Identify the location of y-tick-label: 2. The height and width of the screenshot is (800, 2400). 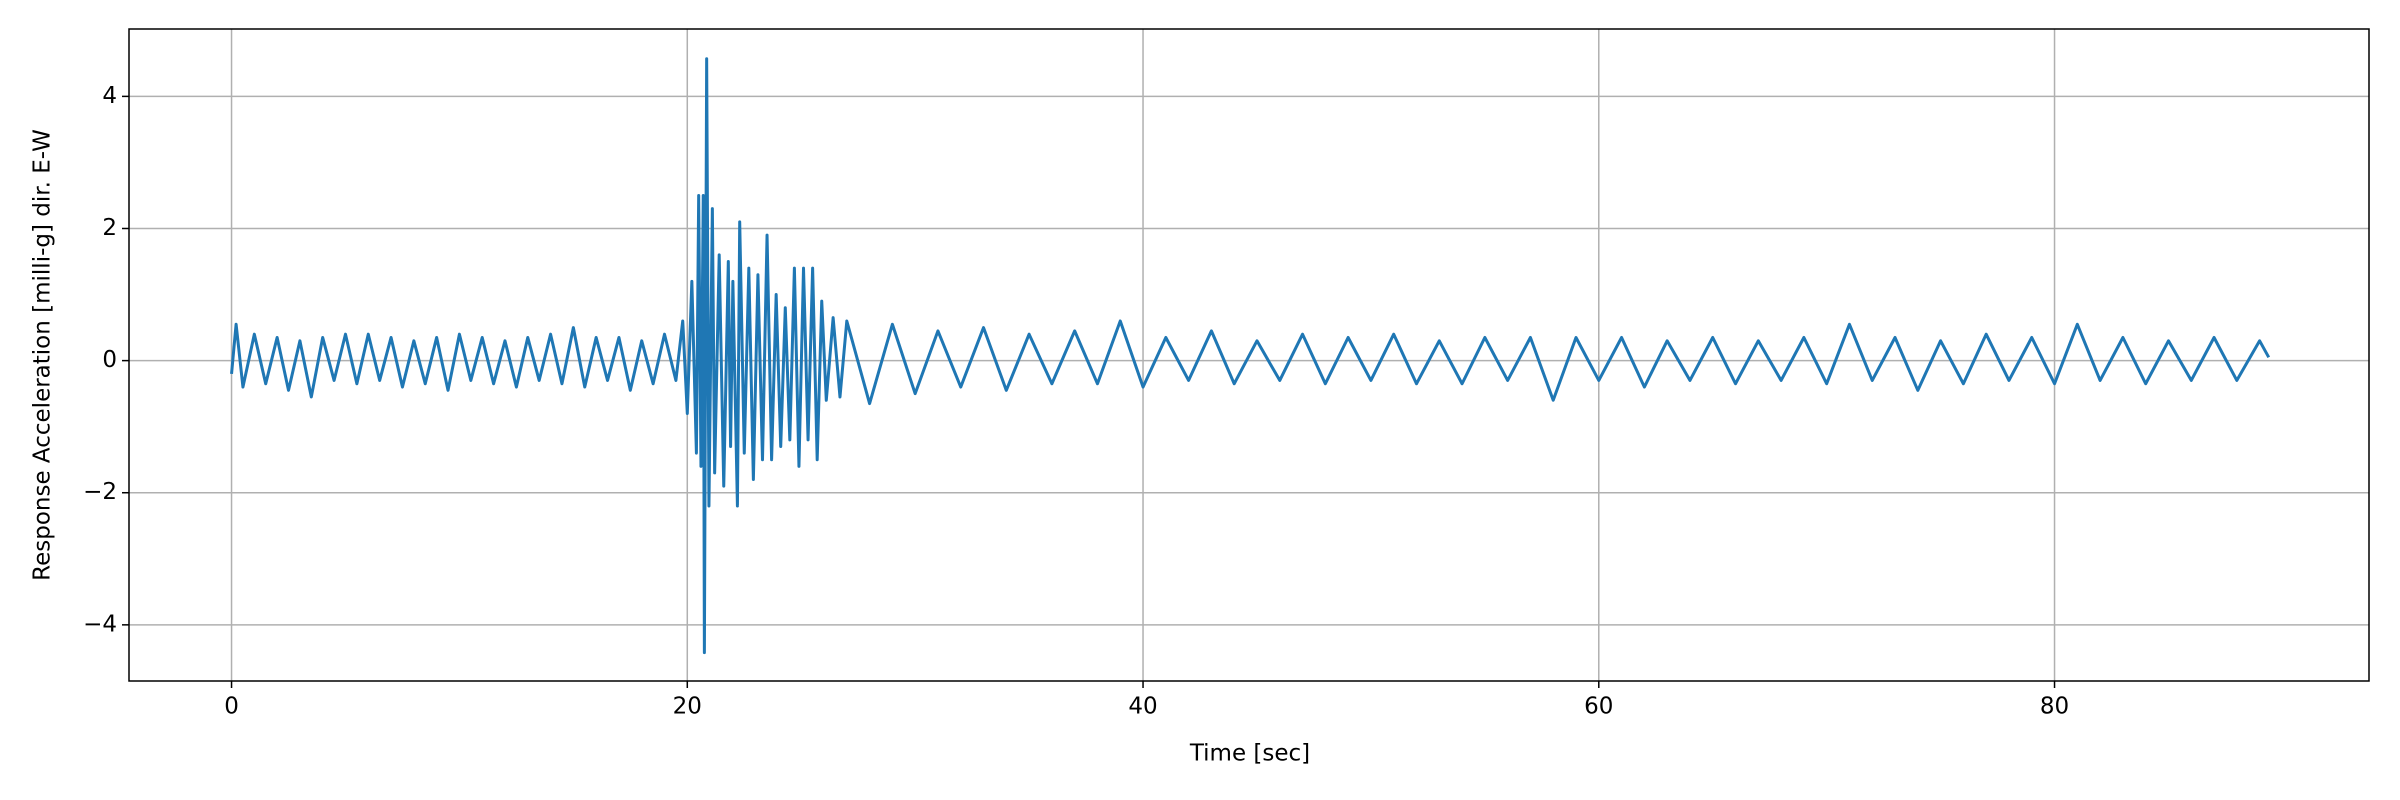
(109, 228).